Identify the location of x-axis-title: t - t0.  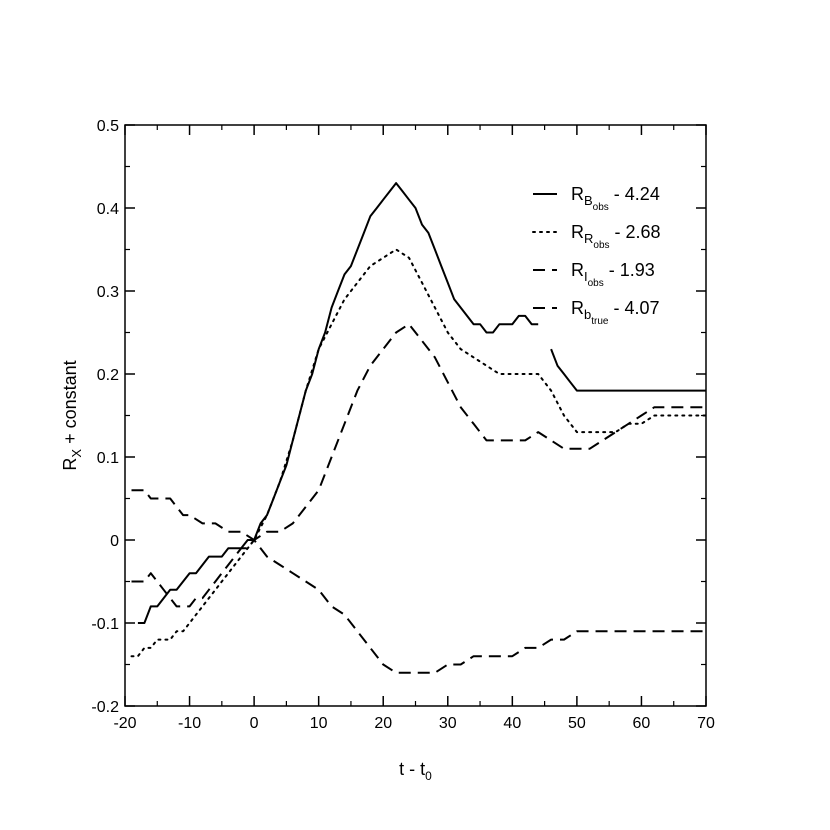
(415, 771).